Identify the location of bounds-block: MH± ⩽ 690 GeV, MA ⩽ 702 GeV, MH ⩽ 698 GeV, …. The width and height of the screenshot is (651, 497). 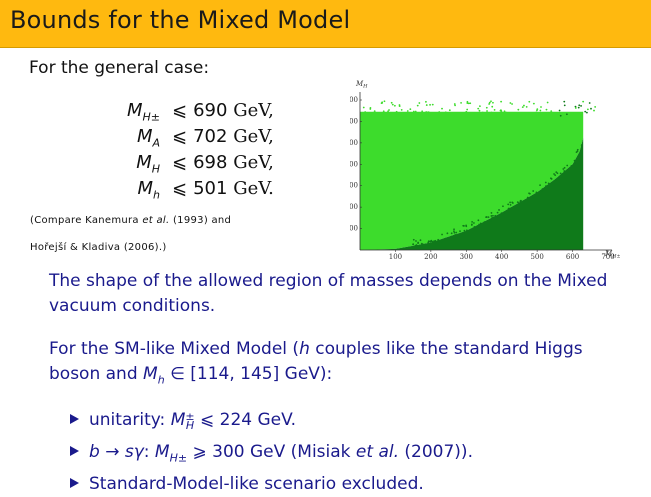
(173, 152).